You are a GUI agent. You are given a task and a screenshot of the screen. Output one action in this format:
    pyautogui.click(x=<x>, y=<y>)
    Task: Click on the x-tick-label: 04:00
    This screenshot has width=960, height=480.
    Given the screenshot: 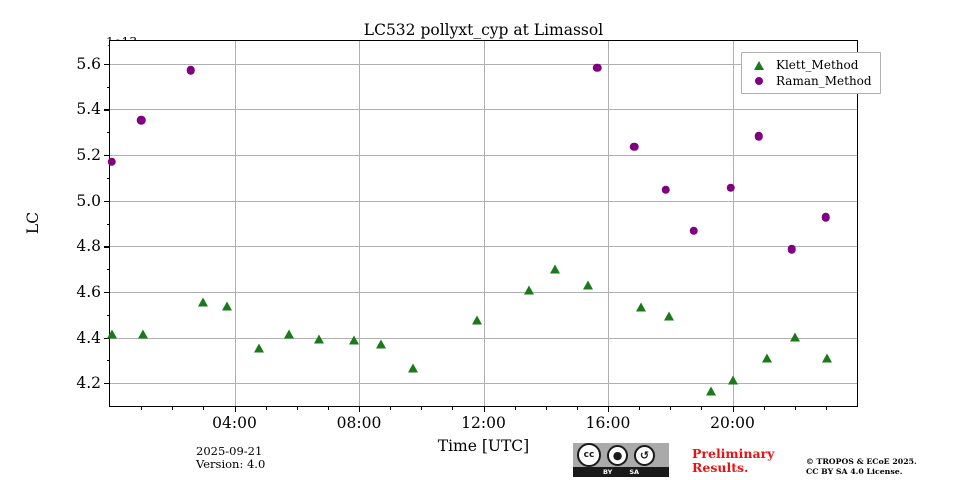 What is the action you would take?
    pyautogui.click(x=234, y=423)
    